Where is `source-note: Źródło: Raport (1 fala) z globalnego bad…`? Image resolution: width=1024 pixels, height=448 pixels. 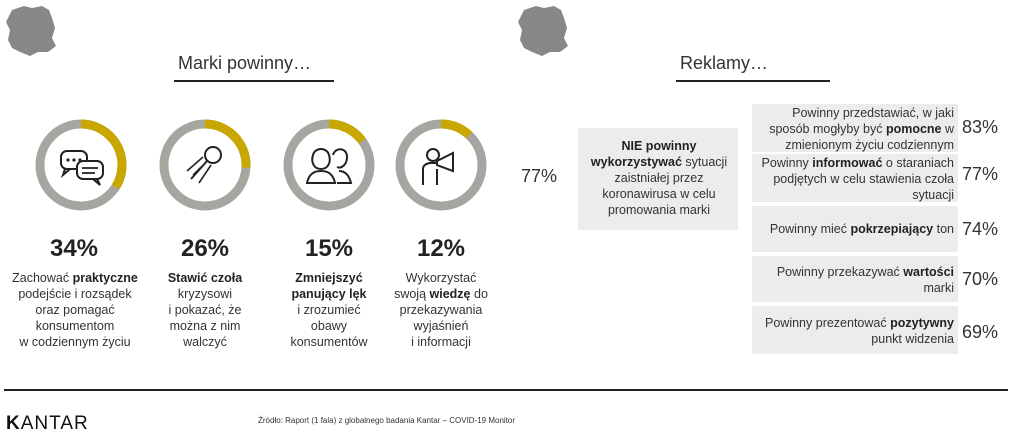
source-note: Źródło: Raport (1 fala) z globalnego bad… is located at coordinates (387, 420).